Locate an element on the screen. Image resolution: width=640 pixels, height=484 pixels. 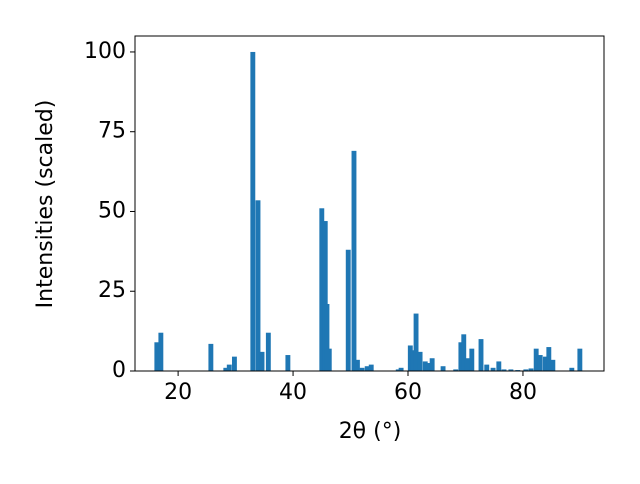
x-tick-label: 20 is located at coordinates (178, 392).